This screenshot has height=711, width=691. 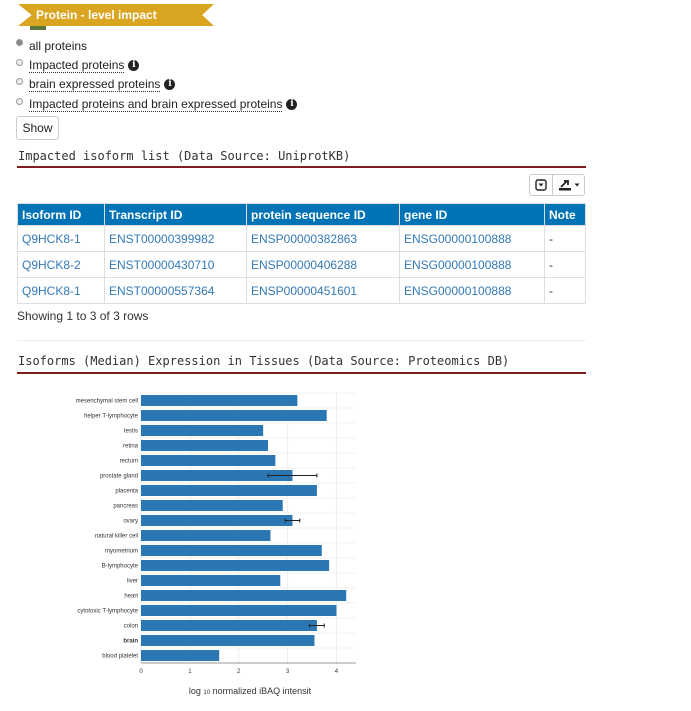 I want to click on table-toolbar, so click(x=557, y=185).